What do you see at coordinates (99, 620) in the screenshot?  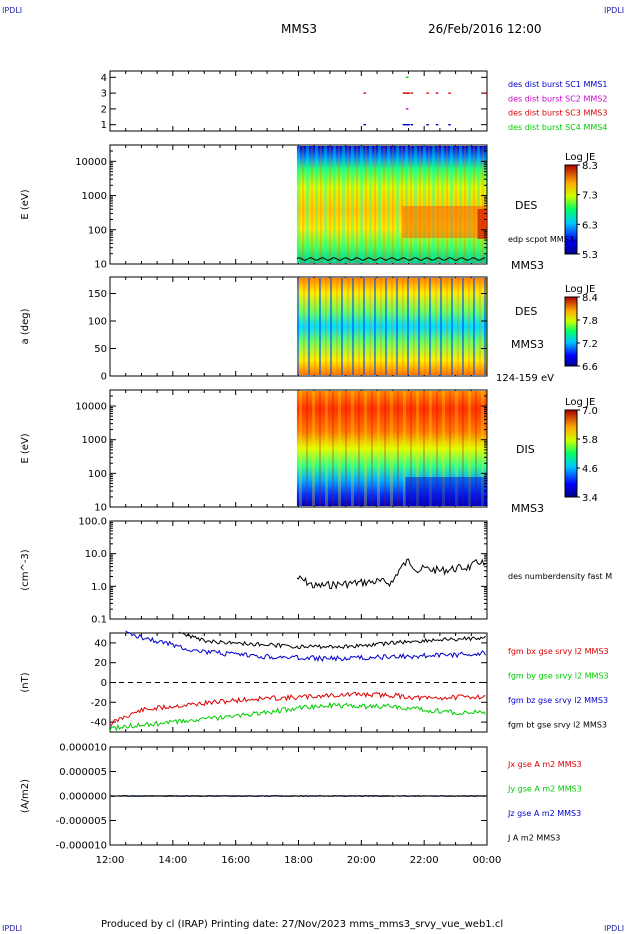 I see `density-y-tick-label: 0.1` at bounding box center [99, 620].